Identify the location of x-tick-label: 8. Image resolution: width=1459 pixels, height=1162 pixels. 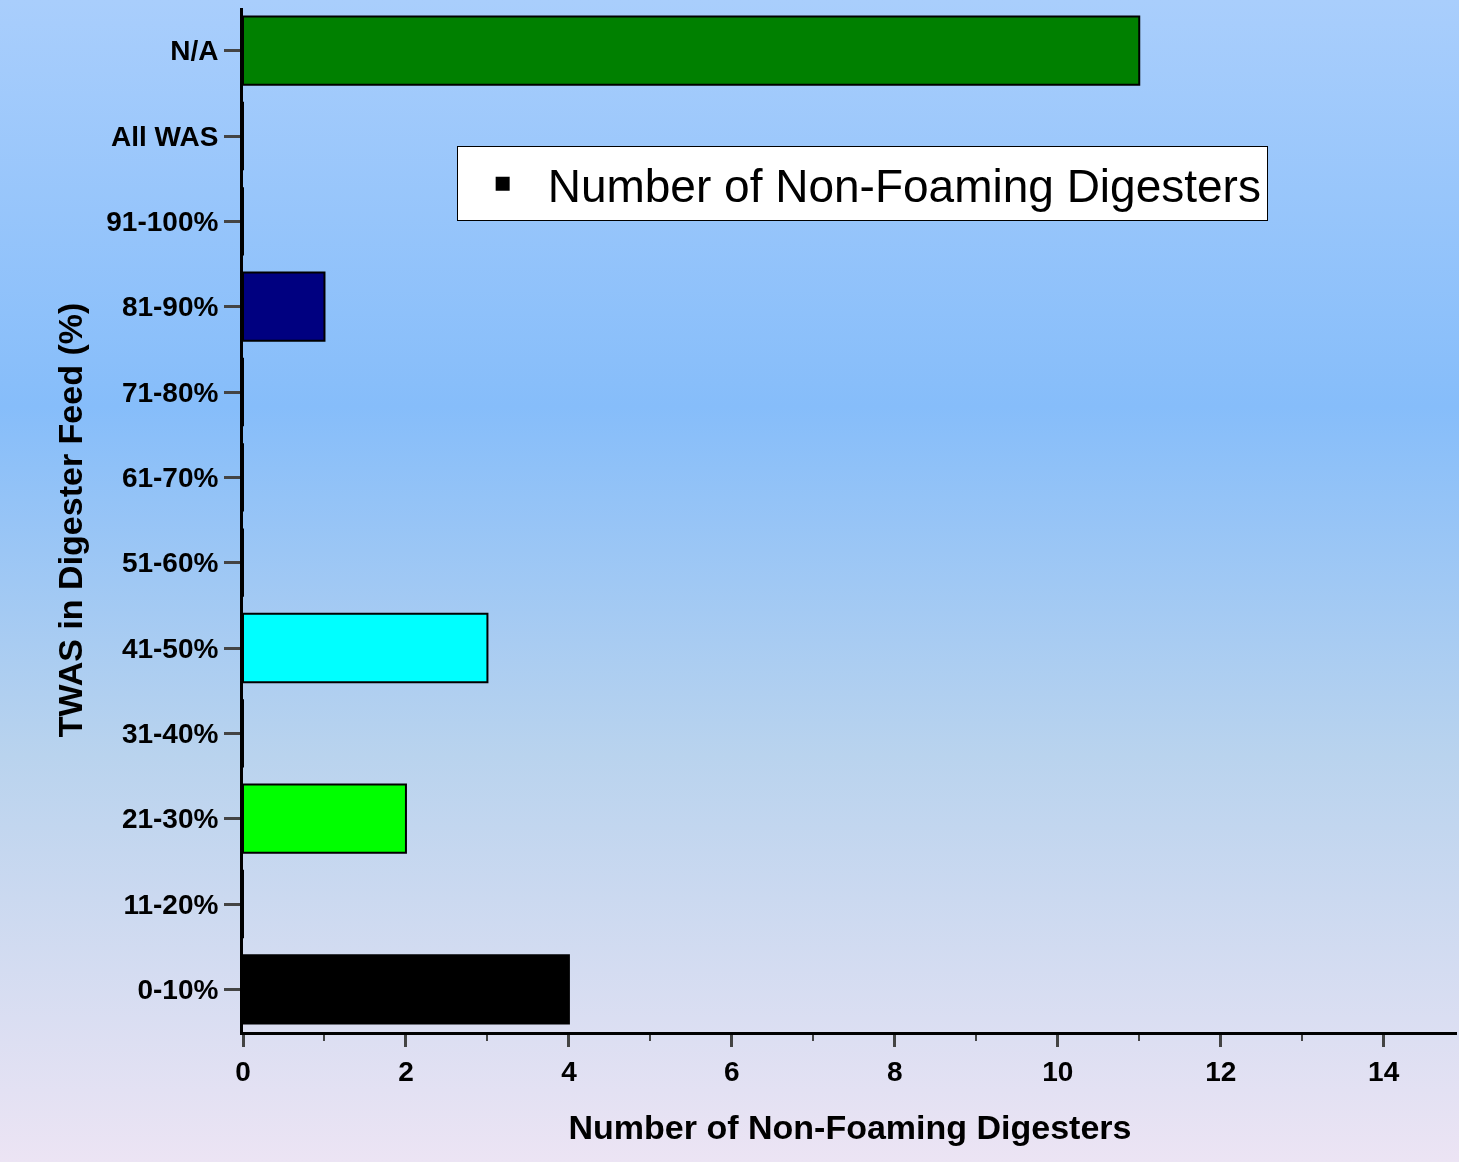
(895, 1071).